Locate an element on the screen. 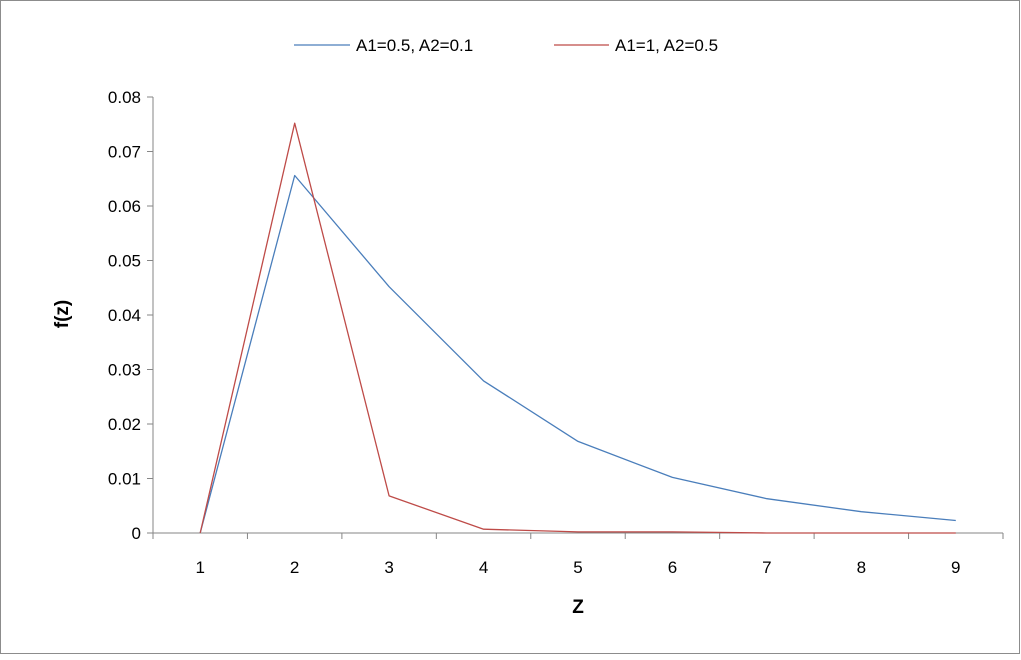 This screenshot has height=660, width=1021. x-tick-label: 4 is located at coordinates (483, 567).